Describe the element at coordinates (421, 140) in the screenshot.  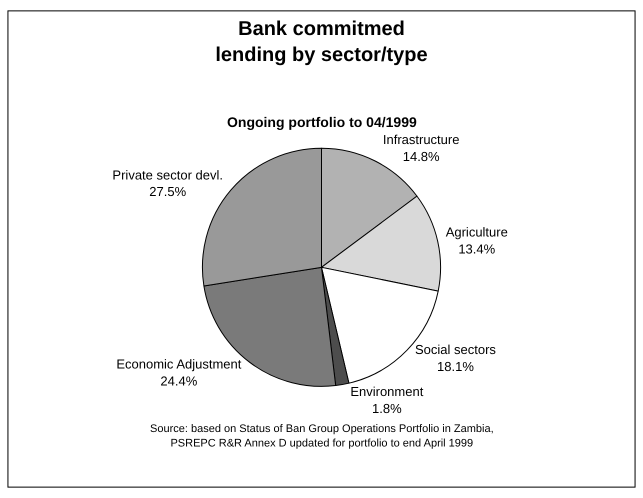
I see `slice-label: Infrastructure` at that location.